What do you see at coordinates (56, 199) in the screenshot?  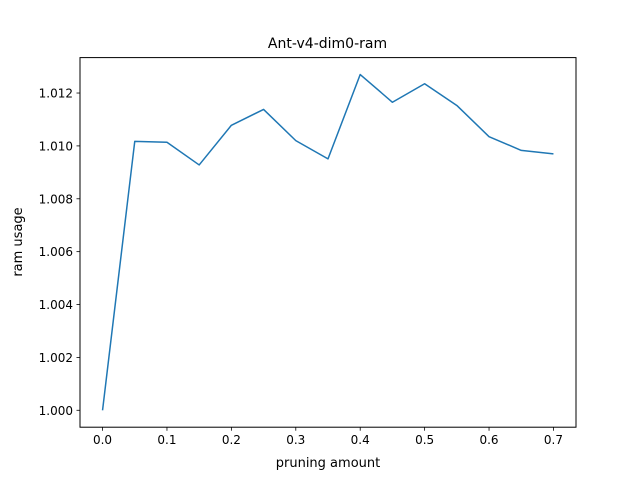 I see `y-tick-label: 1.008` at bounding box center [56, 199].